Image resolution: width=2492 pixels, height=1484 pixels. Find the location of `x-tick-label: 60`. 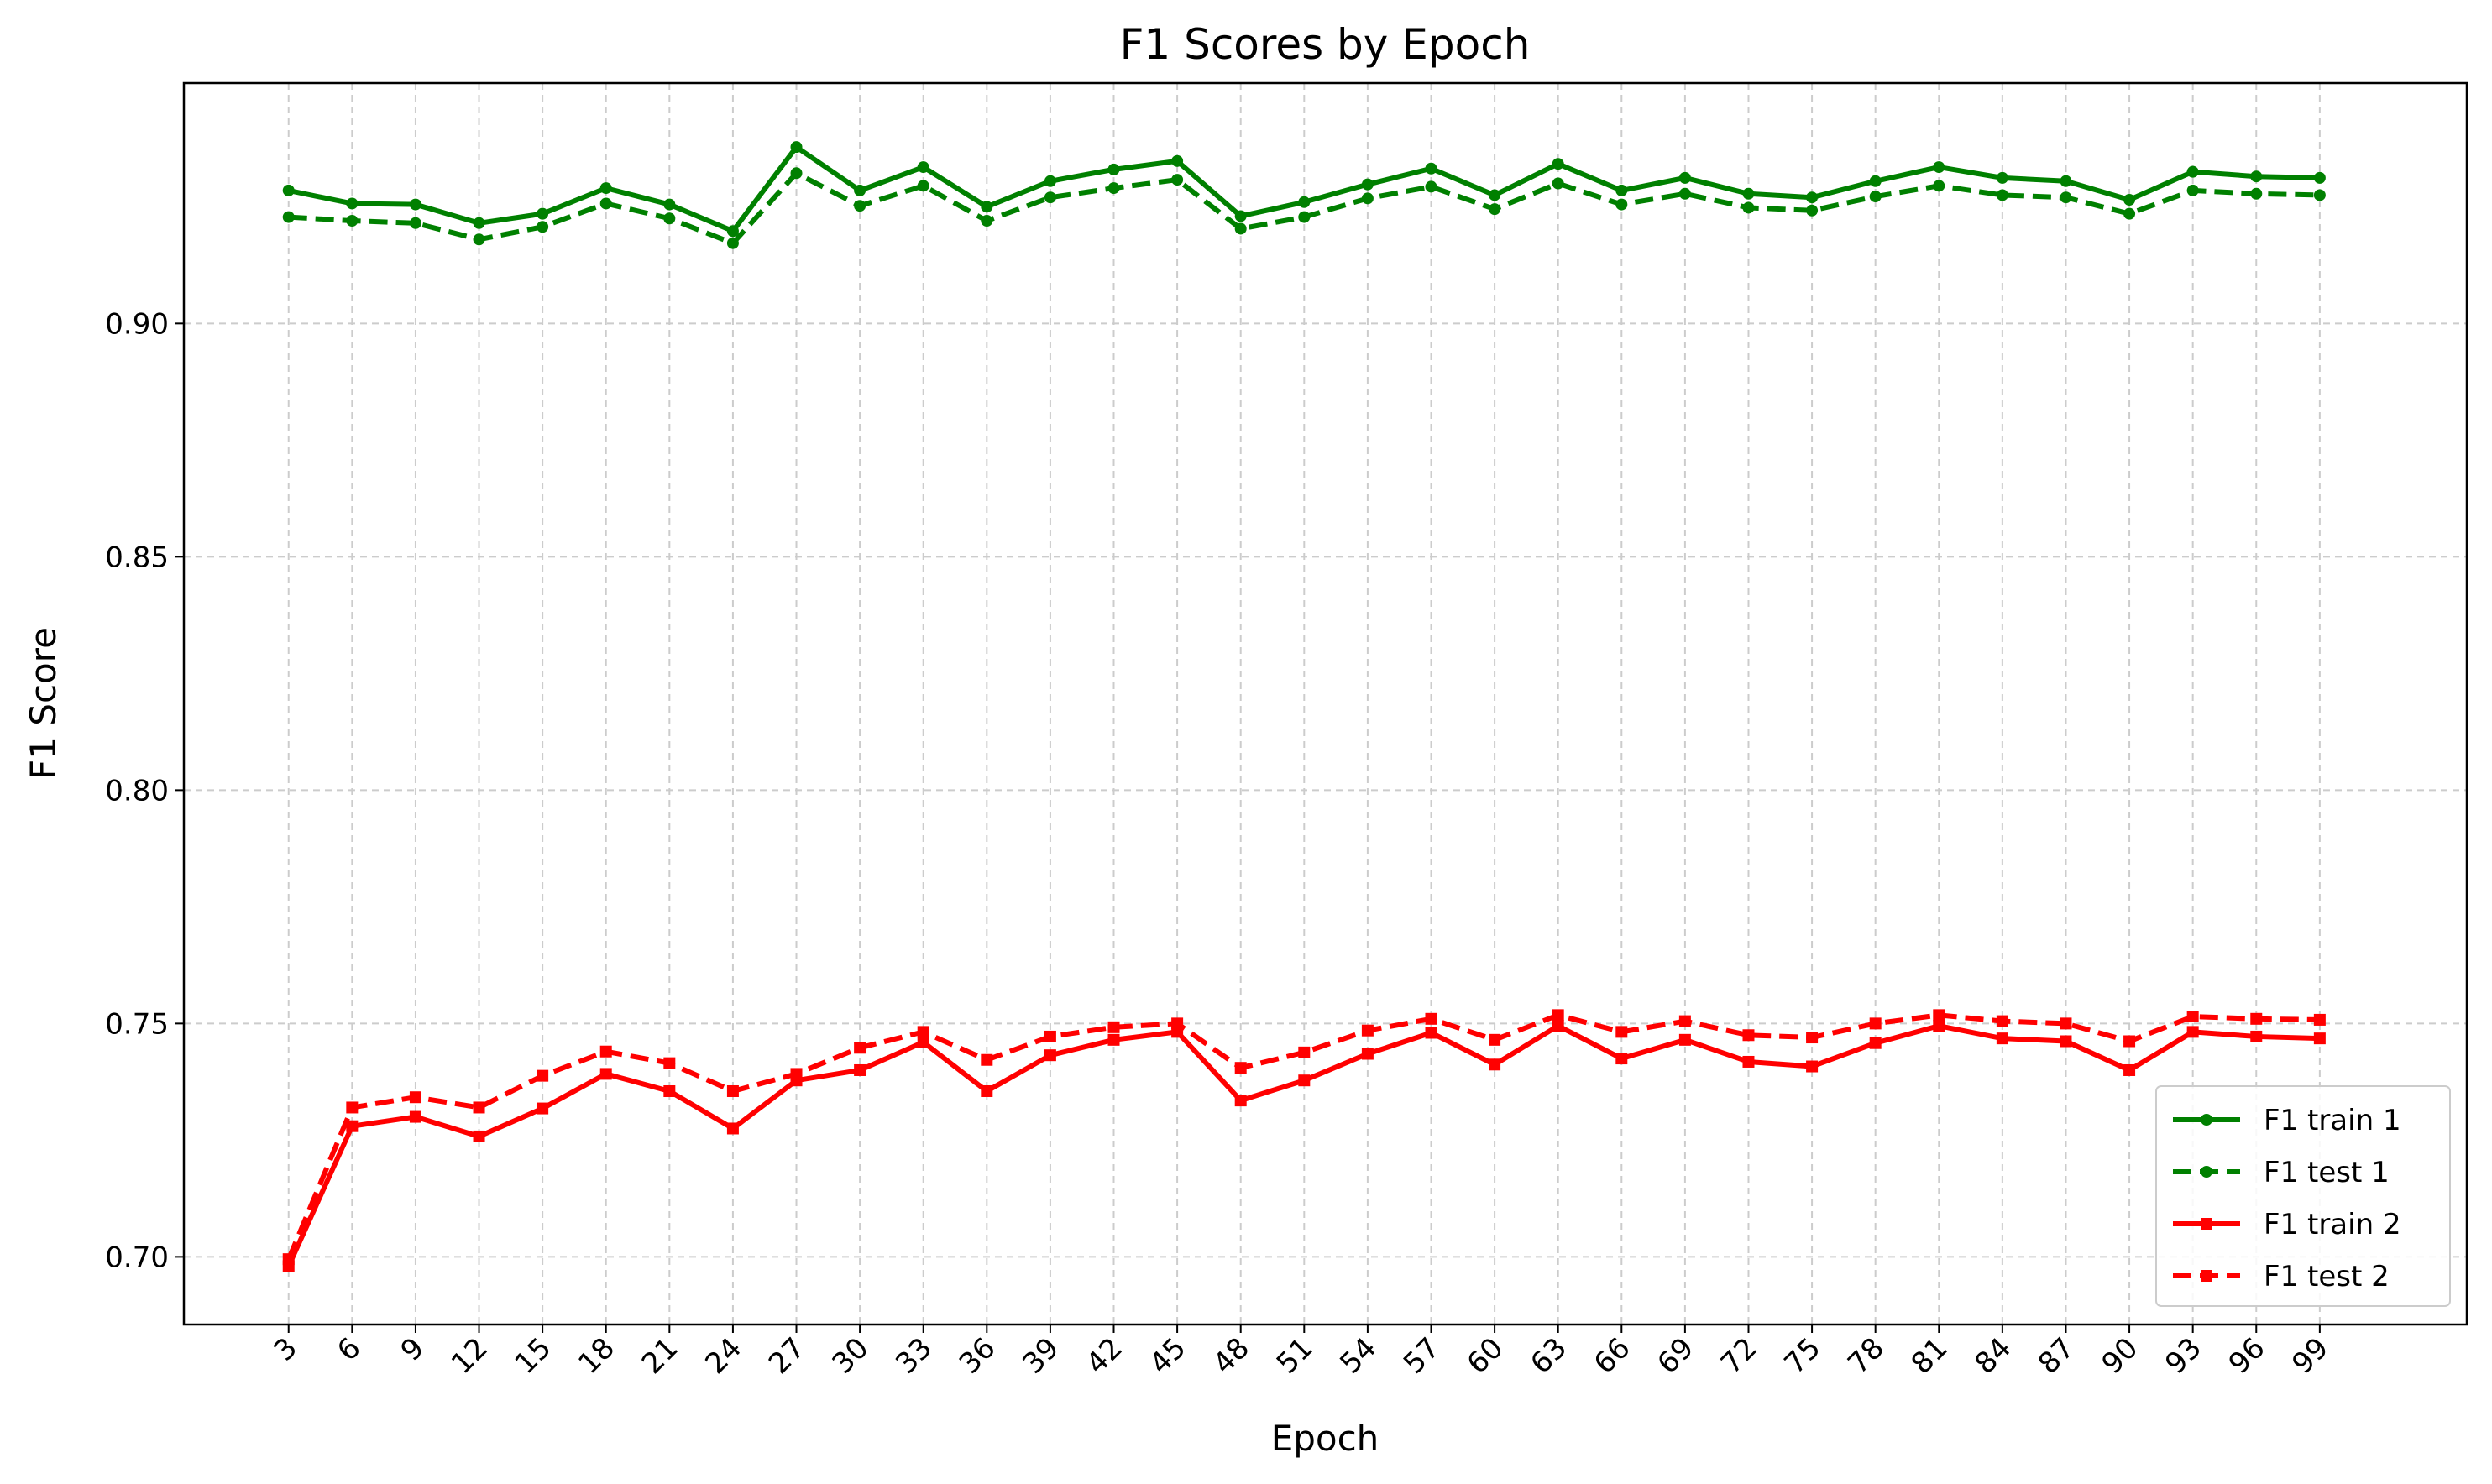

x-tick-label: 60 is located at coordinates (1486, 1356).